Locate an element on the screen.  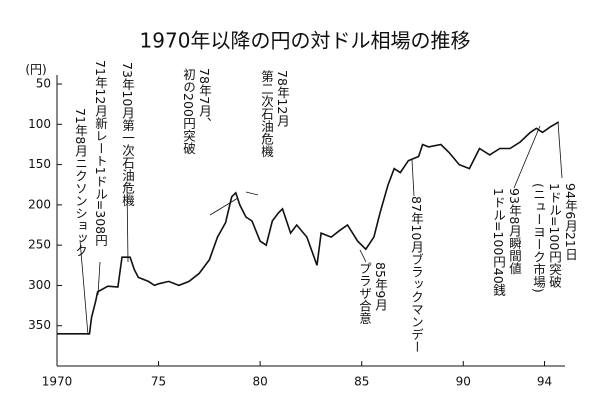
annotation: 94年6月21日 1ドル=100円突破 (ニューヨーク市場) is located at coordinates (554, 238).